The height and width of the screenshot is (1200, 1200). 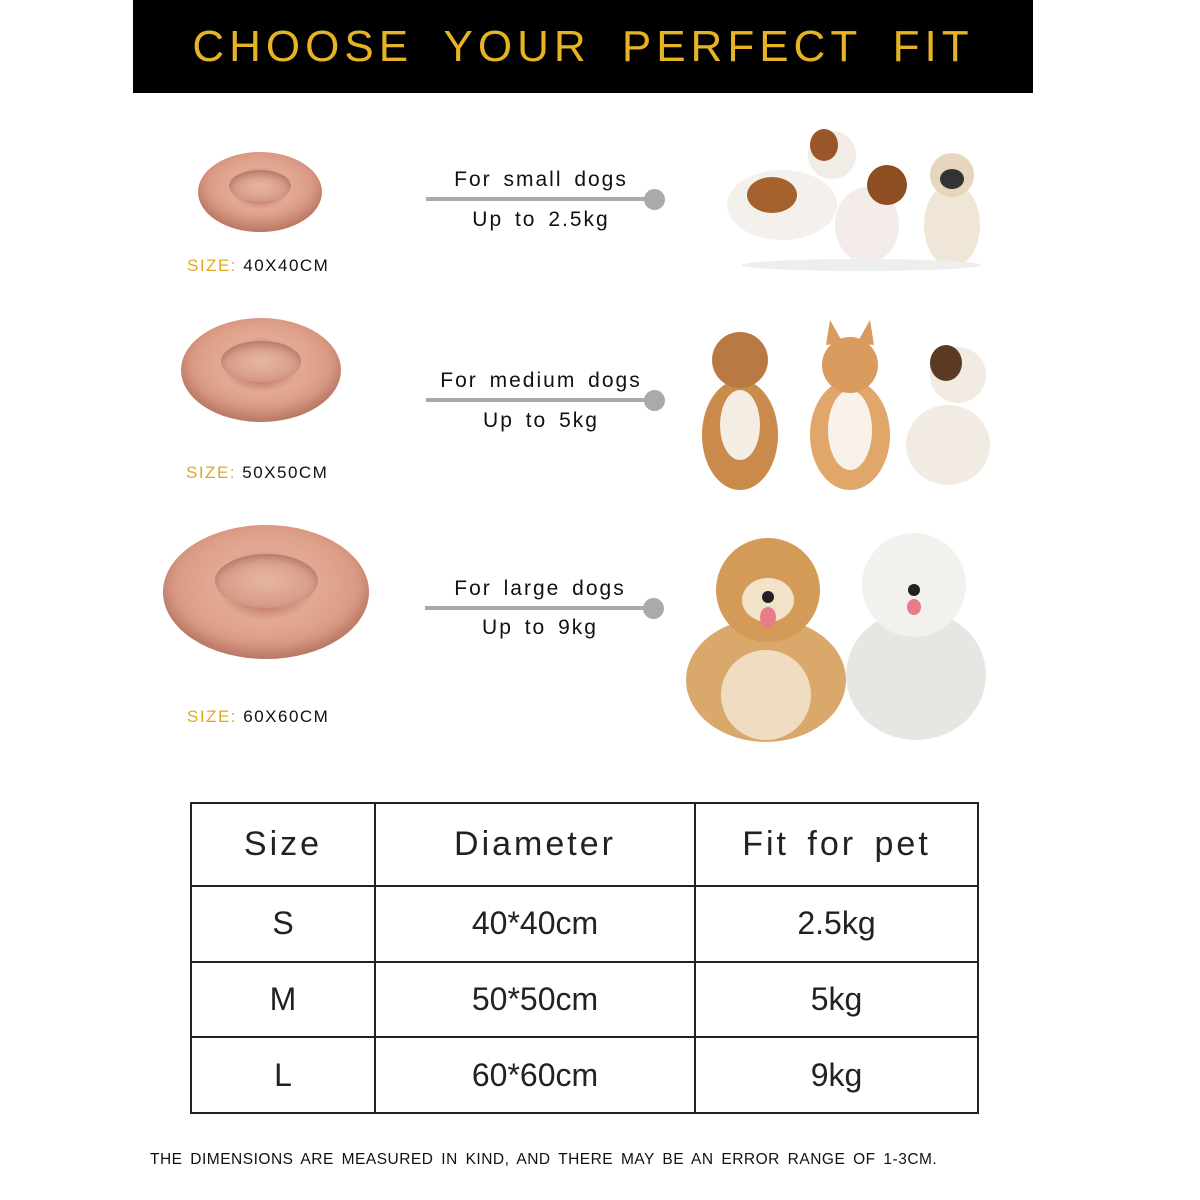 I want to click on weight-label-medium: Up to 5kg, so click(x=541, y=420).